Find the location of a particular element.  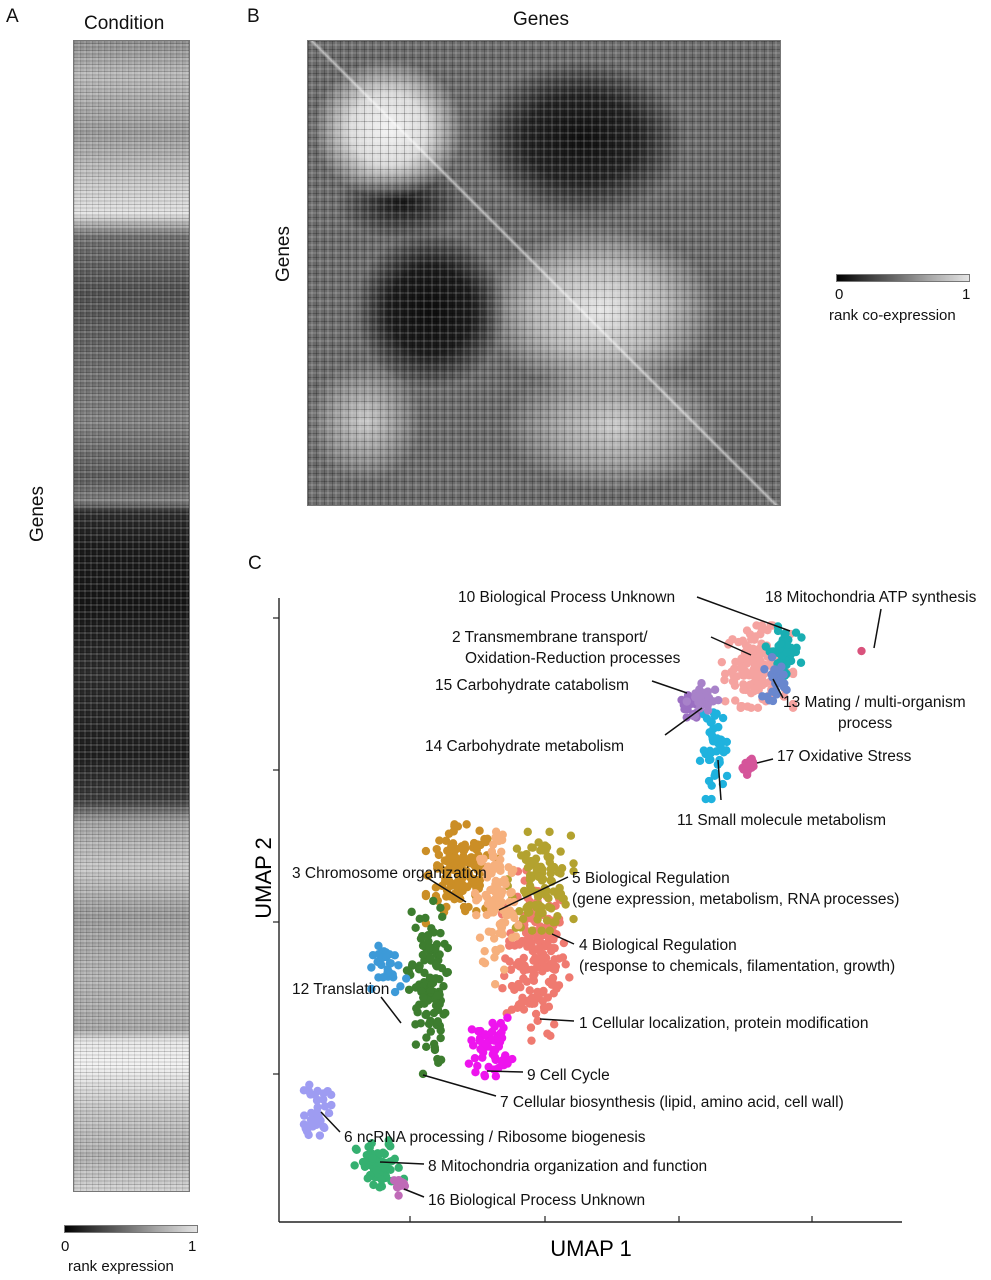

cluster-5-points is located at coordinates (496, 908).